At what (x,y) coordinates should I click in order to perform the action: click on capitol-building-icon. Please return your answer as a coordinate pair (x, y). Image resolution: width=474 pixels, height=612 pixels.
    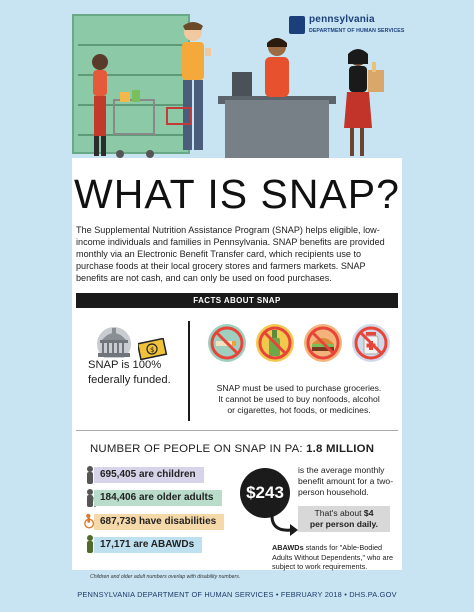
    Looking at the image, I should click on (114, 342).